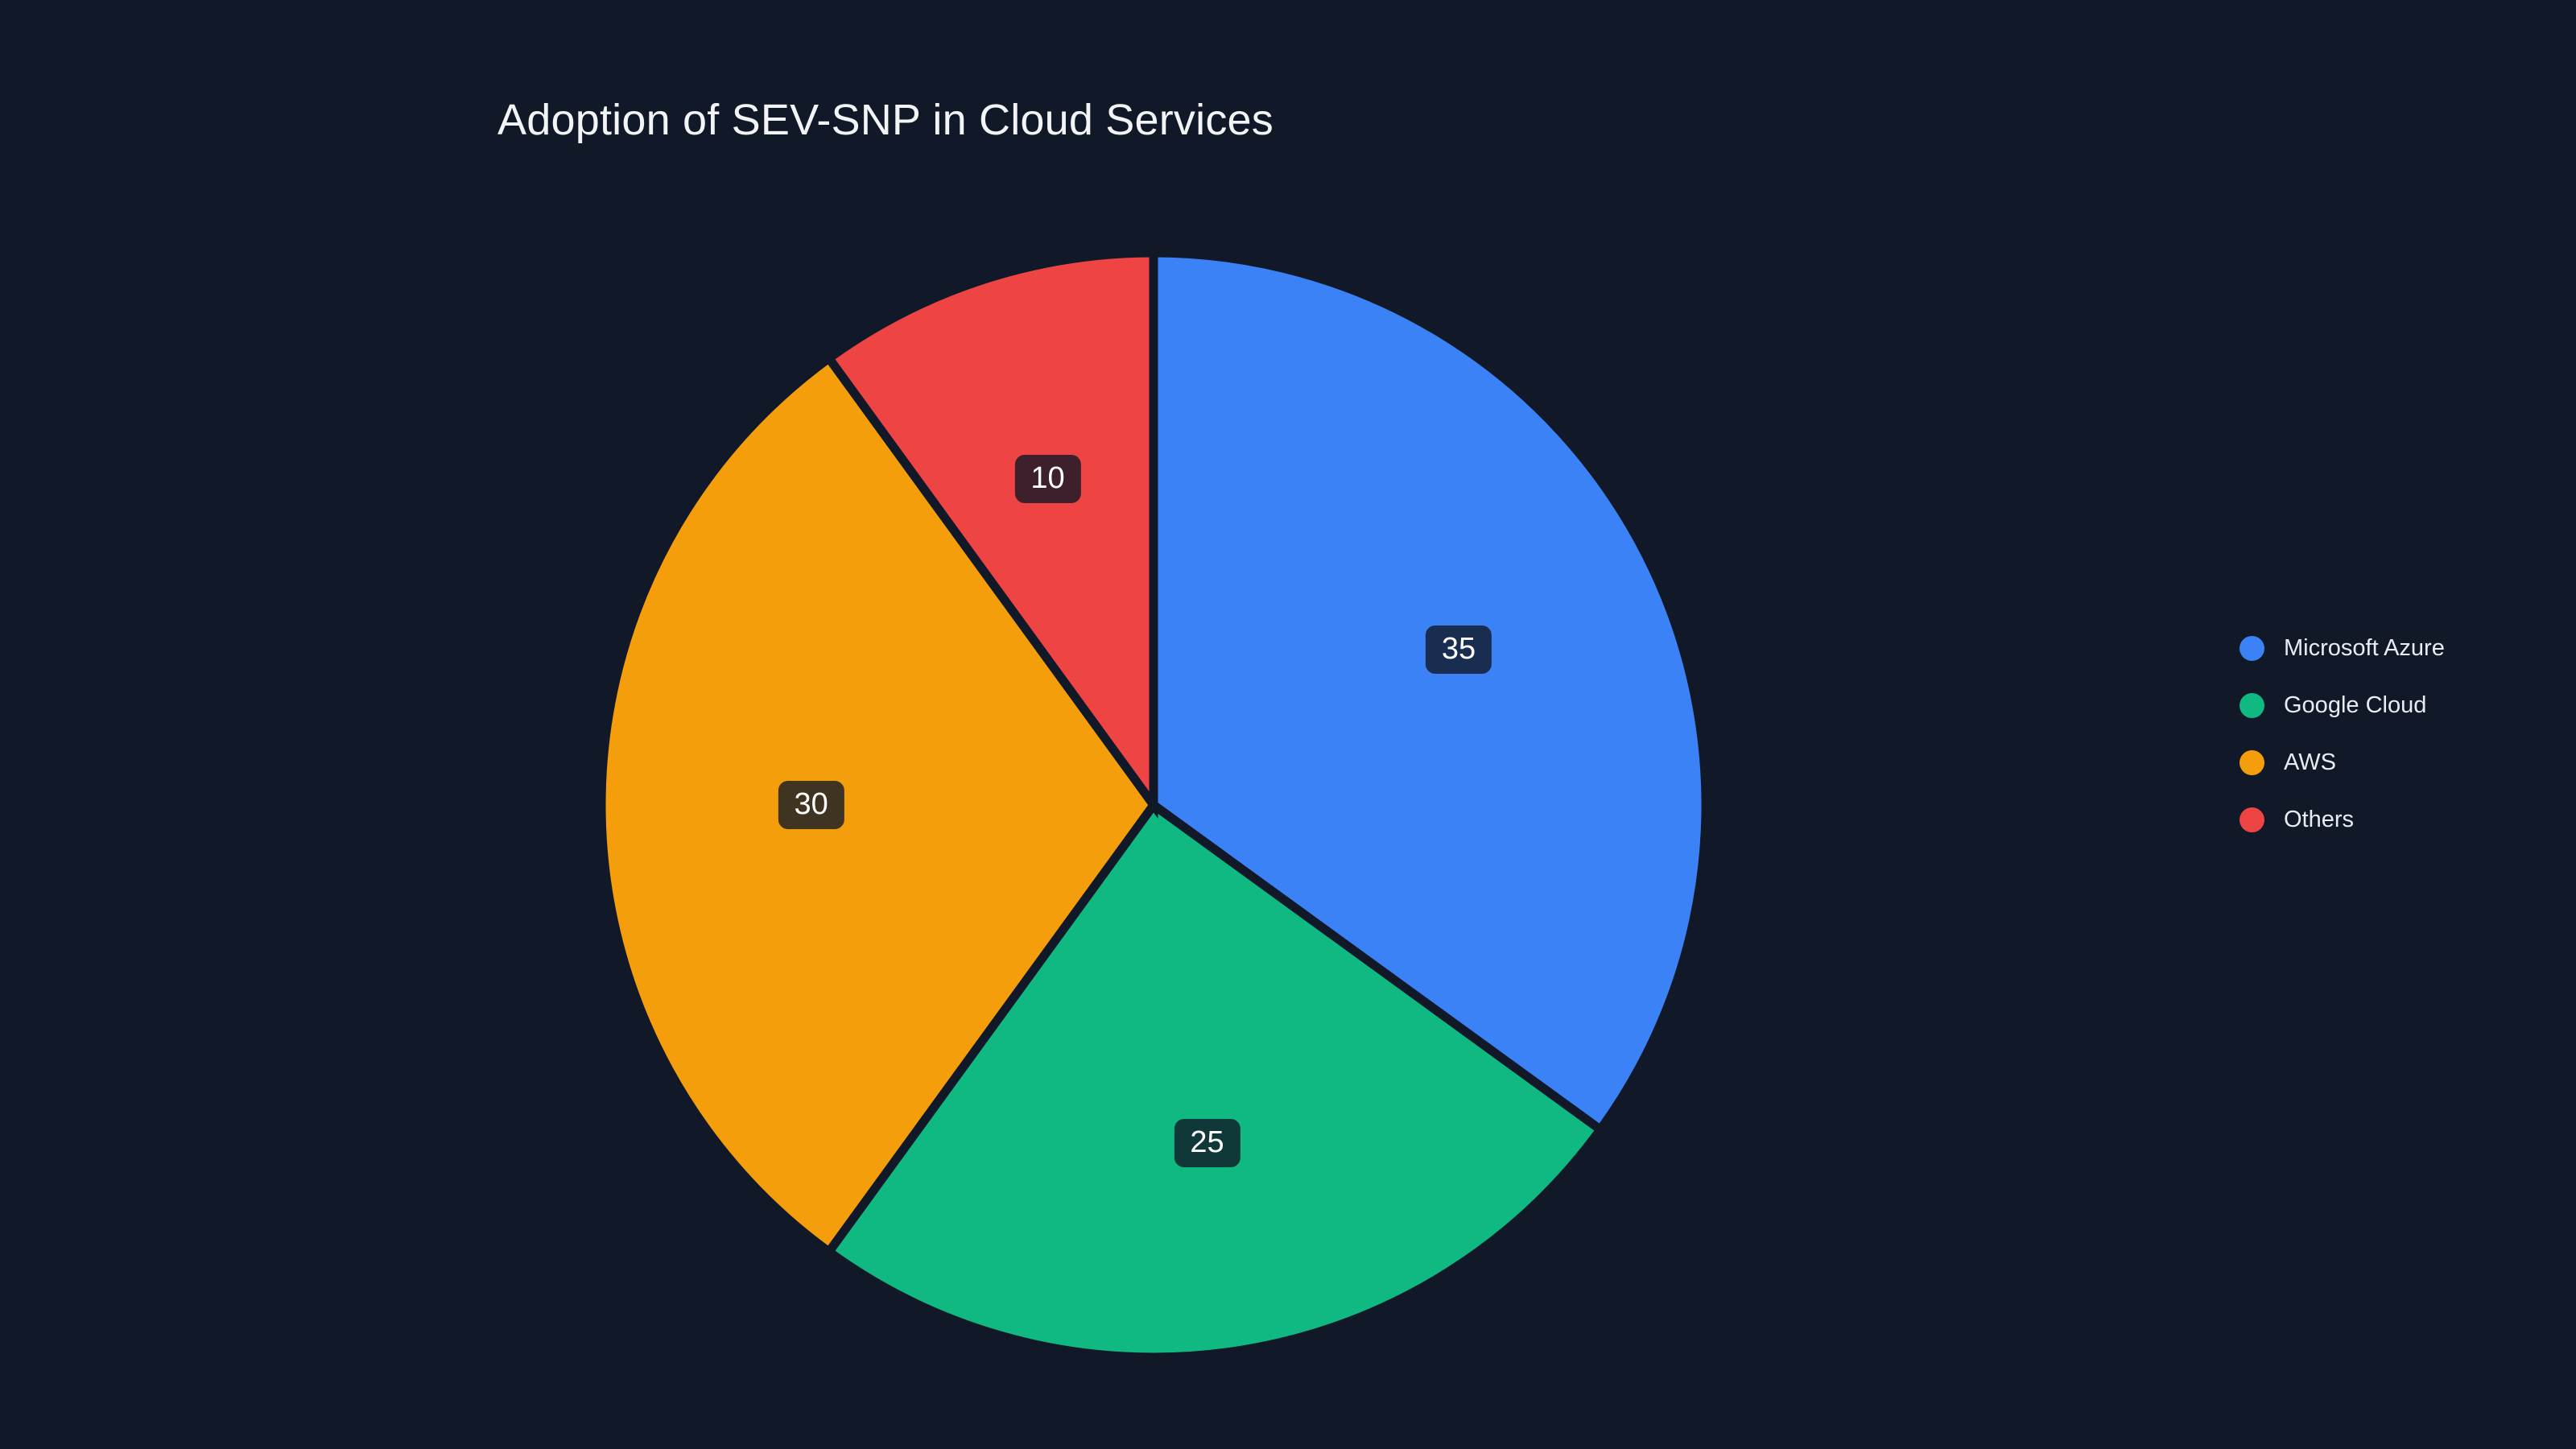 This screenshot has width=2576, height=1449. Describe the element at coordinates (2364, 648) in the screenshot. I see `legend-item-label: Microsoft Azure` at that location.